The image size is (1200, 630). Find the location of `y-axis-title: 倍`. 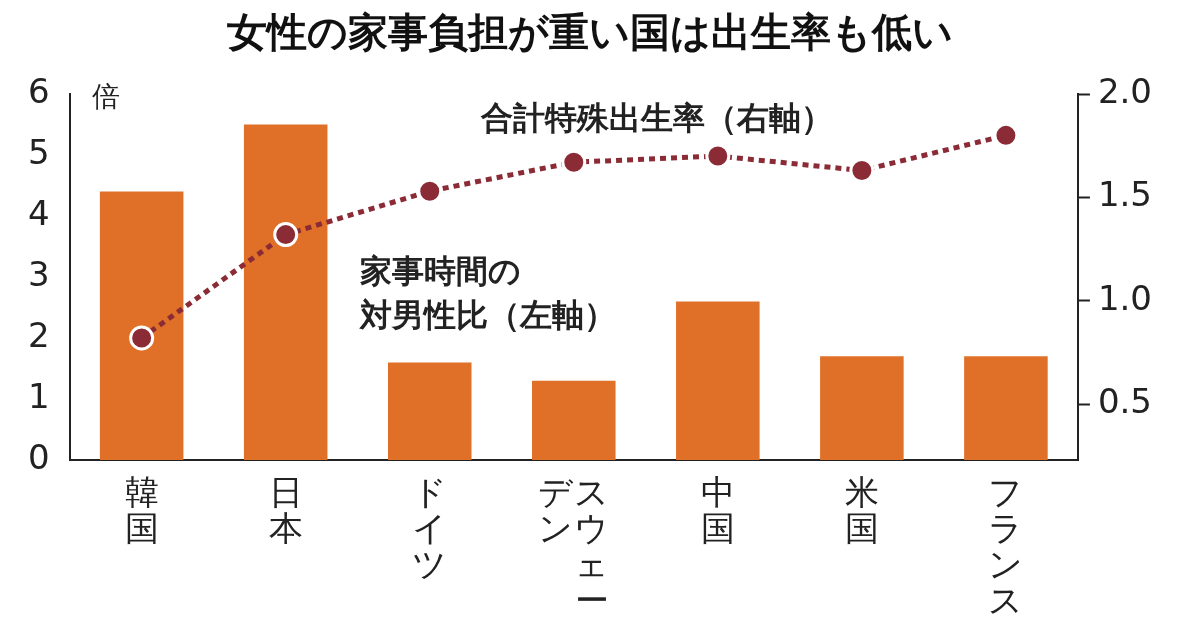

y-axis-title: 倍 is located at coordinates (105, 96).